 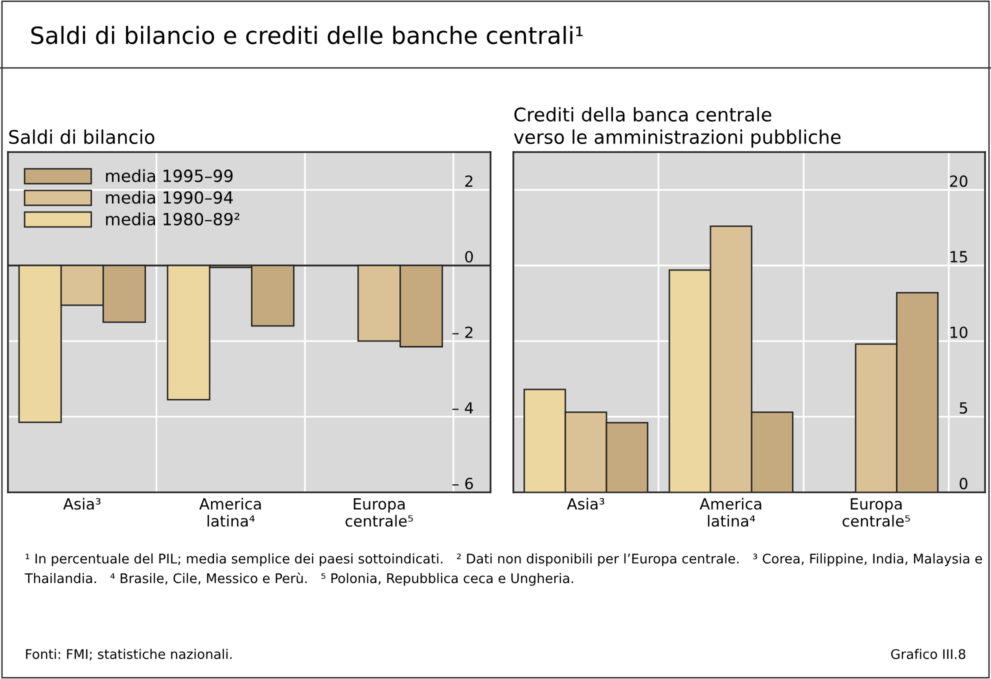 I want to click on text: Grafico III.8, so click(x=928, y=654).